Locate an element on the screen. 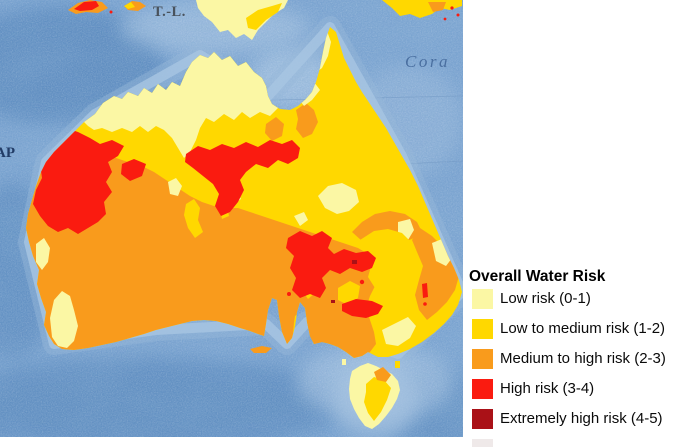 The image size is (679, 447). legend-label: High risk (3-4) is located at coordinates (547, 388).